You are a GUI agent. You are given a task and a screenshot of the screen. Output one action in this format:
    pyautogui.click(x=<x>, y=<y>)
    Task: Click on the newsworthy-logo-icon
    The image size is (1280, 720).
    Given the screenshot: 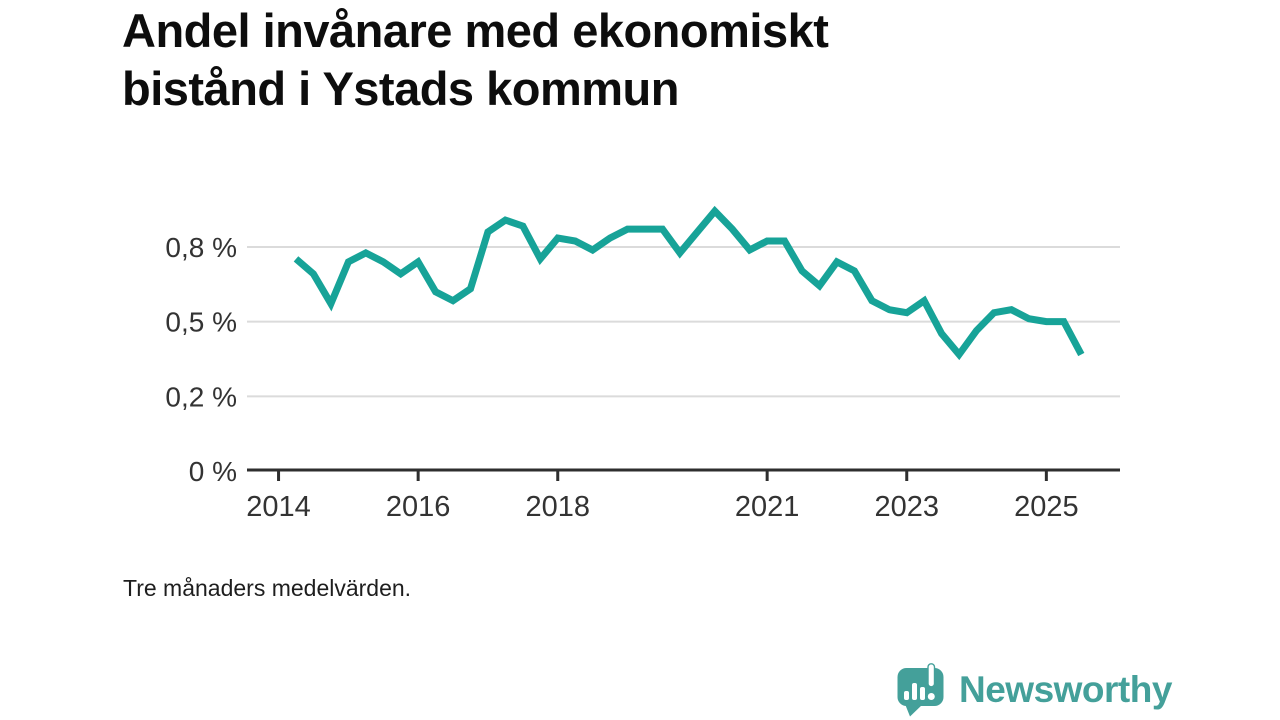 What is the action you would take?
    pyautogui.click(x=920, y=690)
    